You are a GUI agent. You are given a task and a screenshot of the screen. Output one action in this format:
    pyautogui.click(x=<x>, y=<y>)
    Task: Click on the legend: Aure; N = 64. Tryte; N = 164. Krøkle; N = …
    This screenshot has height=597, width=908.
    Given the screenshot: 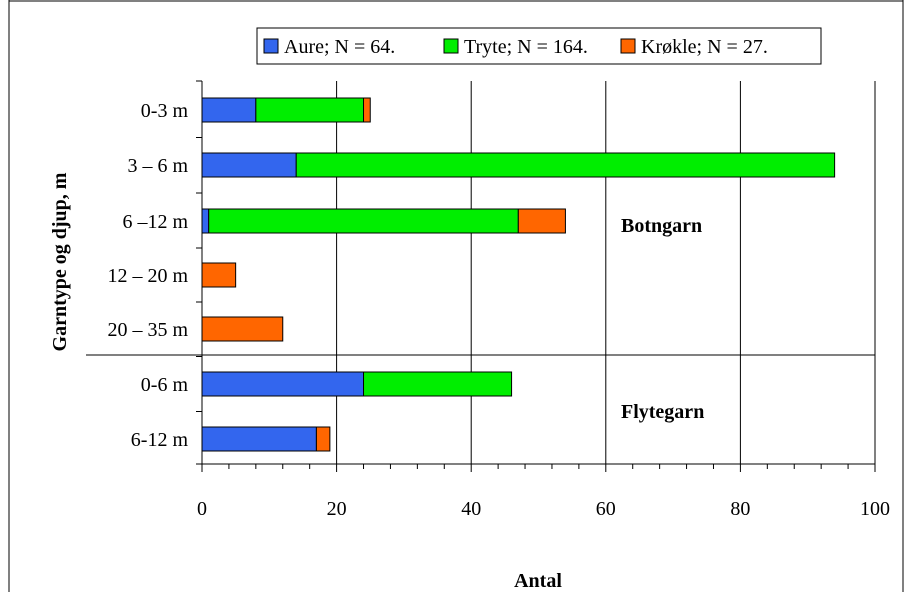 What is the action you would take?
    pyautogui.click(x=539, y=46)
    